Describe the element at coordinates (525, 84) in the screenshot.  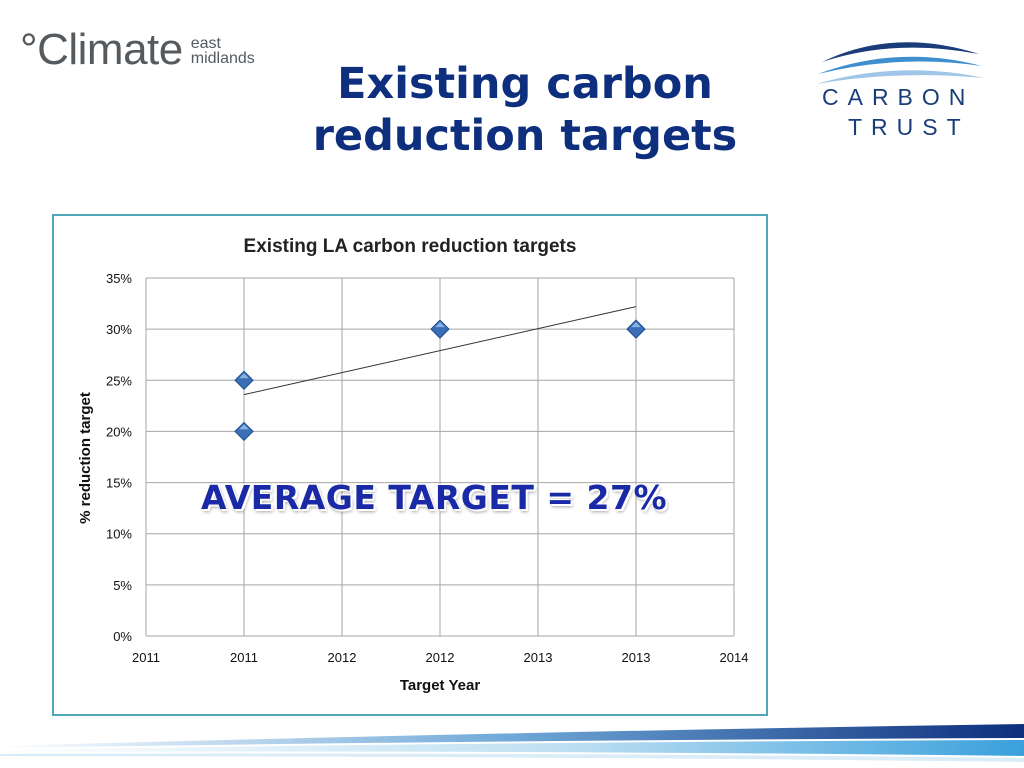
I see `slide-title-line1: Existing carbon` at that location.